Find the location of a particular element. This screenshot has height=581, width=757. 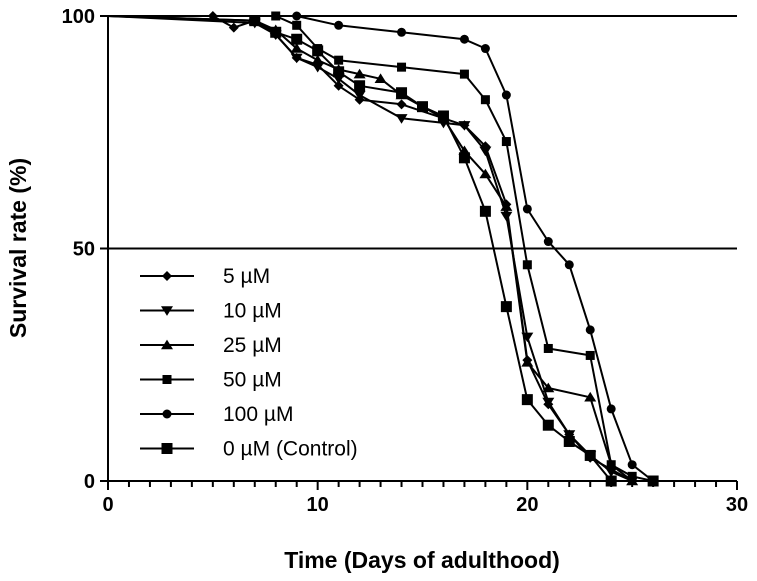

legend-item: 10 µM is located at coordinates (211, 311).